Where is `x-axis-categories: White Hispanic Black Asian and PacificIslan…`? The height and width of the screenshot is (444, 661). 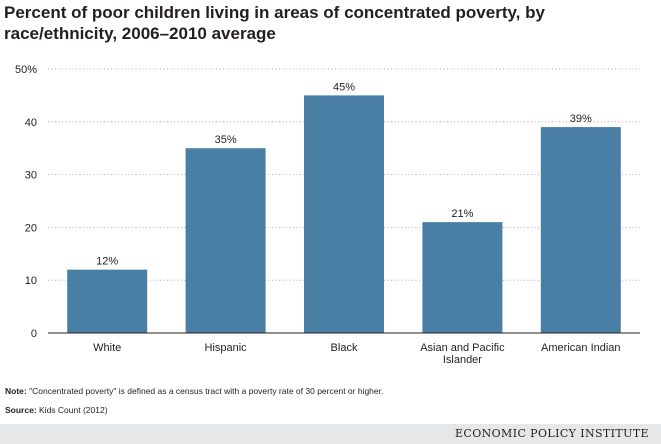
x-axis-categories: White Hispanic Black Asian and PacificIslan… is located at coordinates (356, 354).